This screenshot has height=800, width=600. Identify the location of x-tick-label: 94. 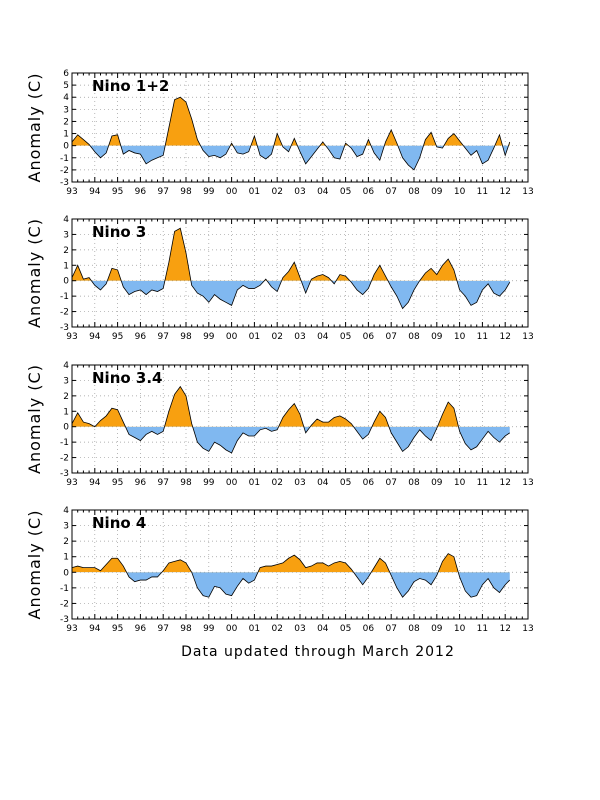
(95, 192).